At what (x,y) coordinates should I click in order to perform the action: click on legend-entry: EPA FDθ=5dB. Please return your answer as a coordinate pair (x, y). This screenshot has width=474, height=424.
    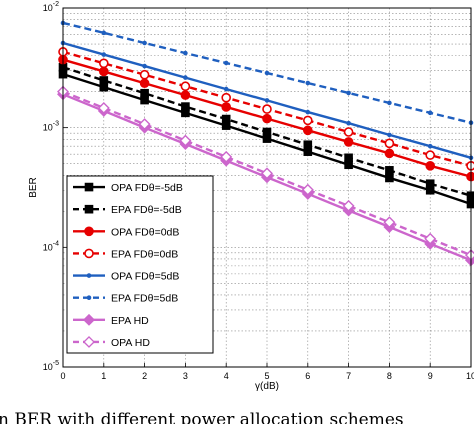
    Looking at the image, I should click on (125, 299).